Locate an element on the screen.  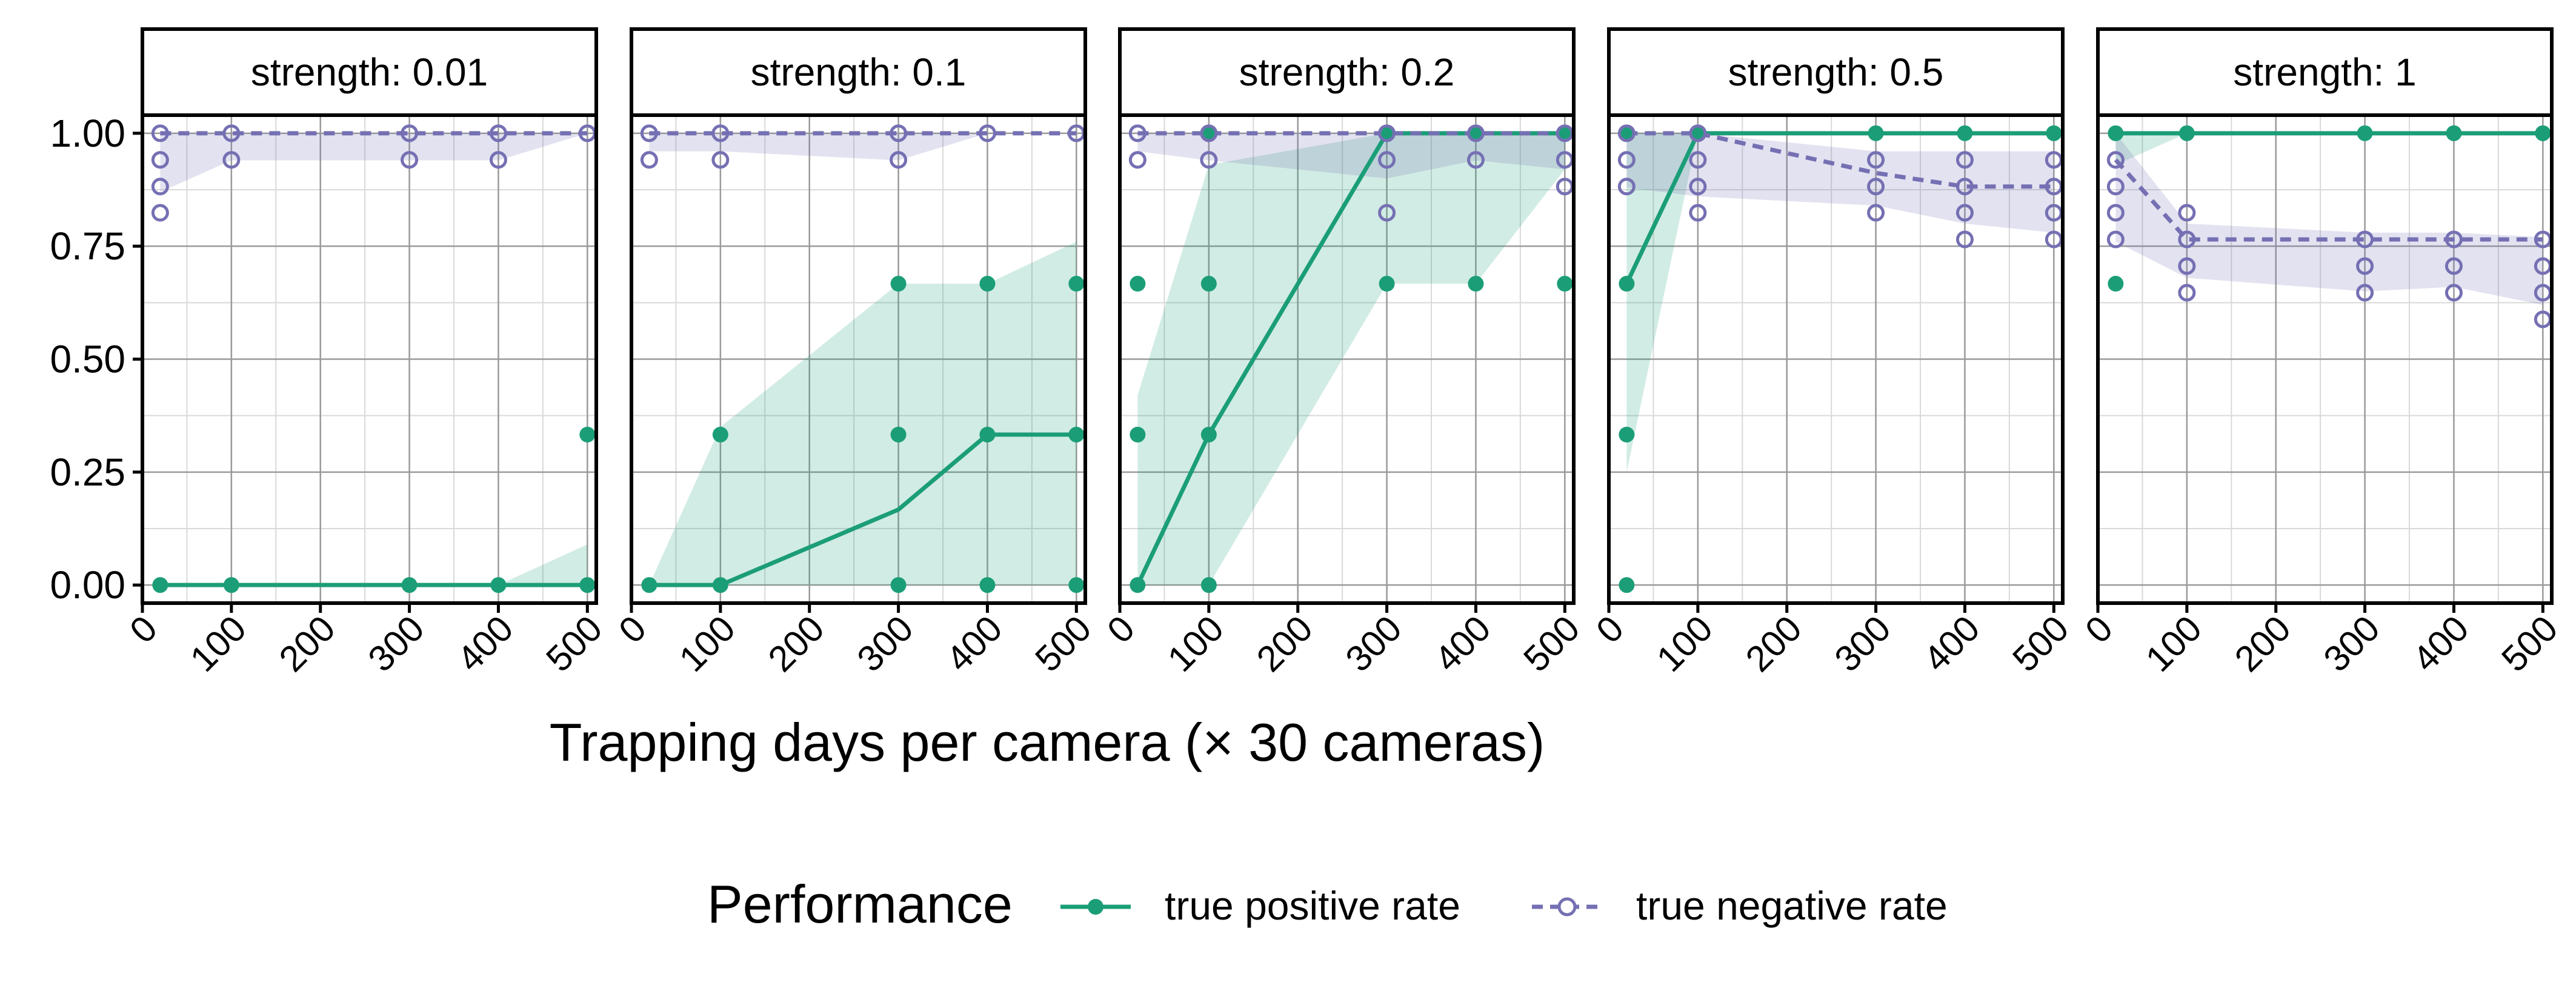
y-tick-label: 0.75 is located at coordinates (87, 246).